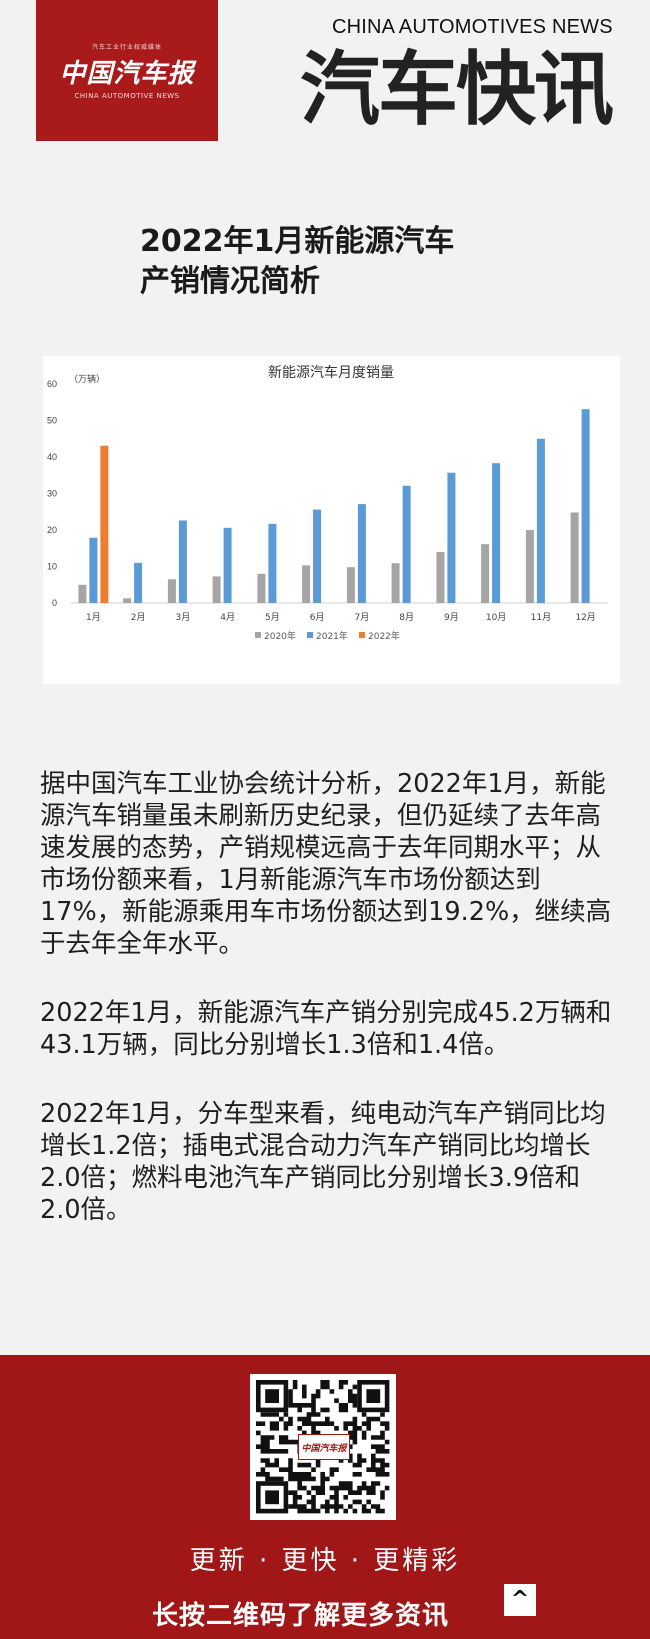  Describe the element at coordinates (457, 89) in the screenshot. I see `brand-chinese-name: 汽车快讯` at that location.